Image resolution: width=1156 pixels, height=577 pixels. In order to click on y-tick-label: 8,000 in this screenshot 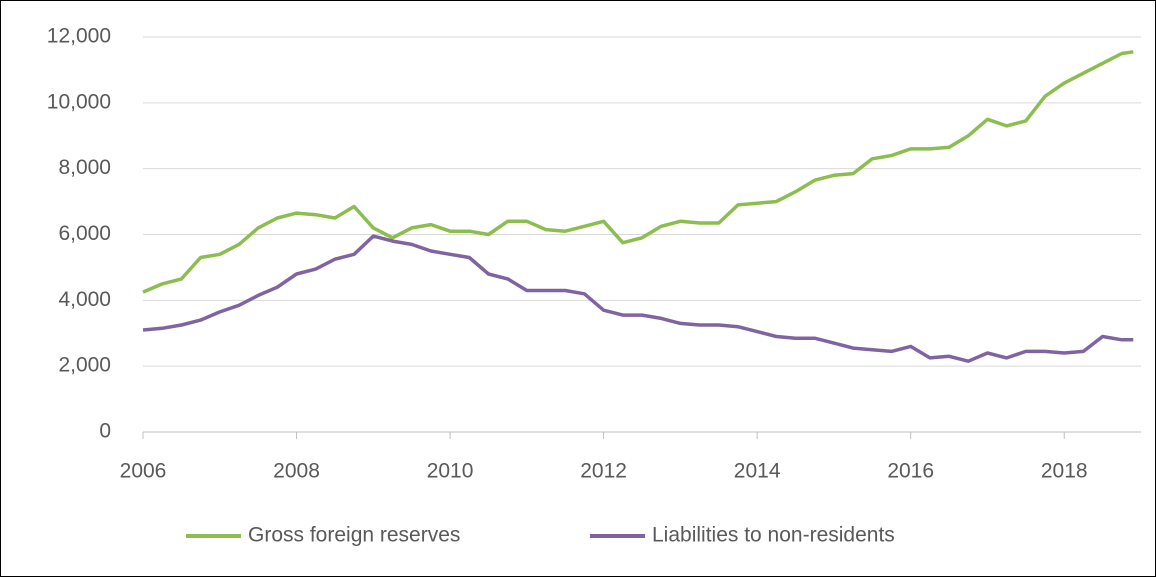, I will do `click(84, 167)`.